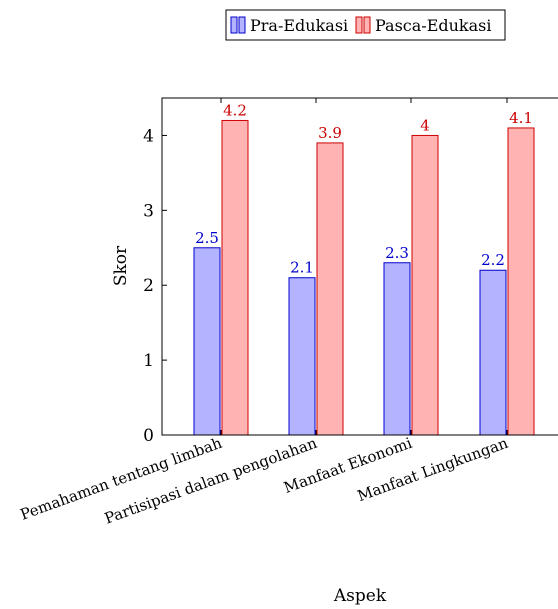 This screenshot has height=609, width=558. What do you see at coordinates (330, 133) in the screenshot?
I see `bar-value-label: 3.9` at bounding box center [330, 133].